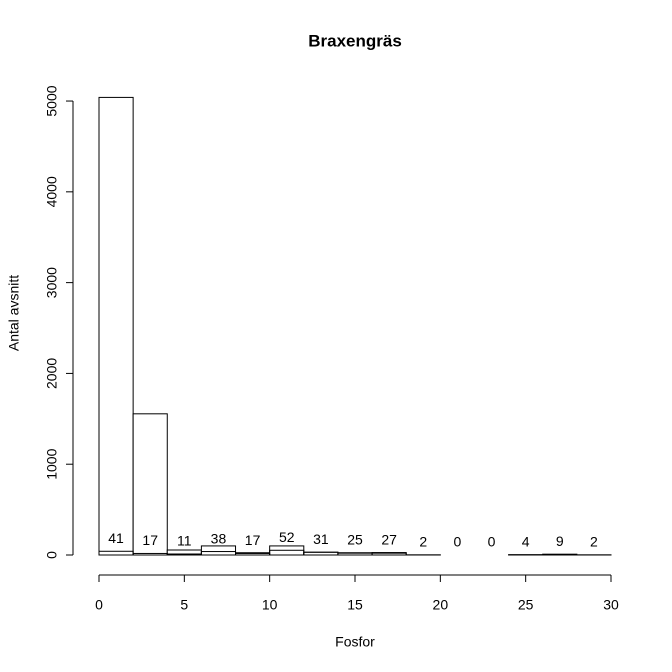  Describe the element at coordinates (52, 373) in the screenshot. I see `y-tick-label: 2000` at that location.